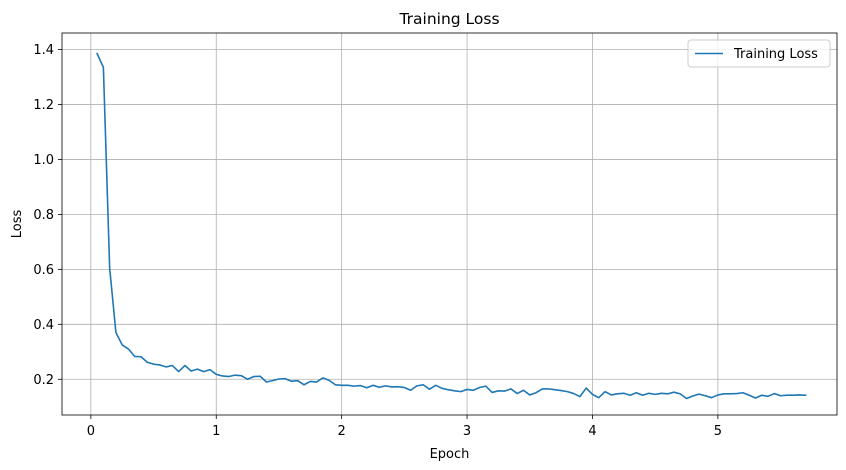  What do you see at coordinates (342, 431) in the screenshot?
I see `x-tick-label: 2` at bounding box center [342, 431].